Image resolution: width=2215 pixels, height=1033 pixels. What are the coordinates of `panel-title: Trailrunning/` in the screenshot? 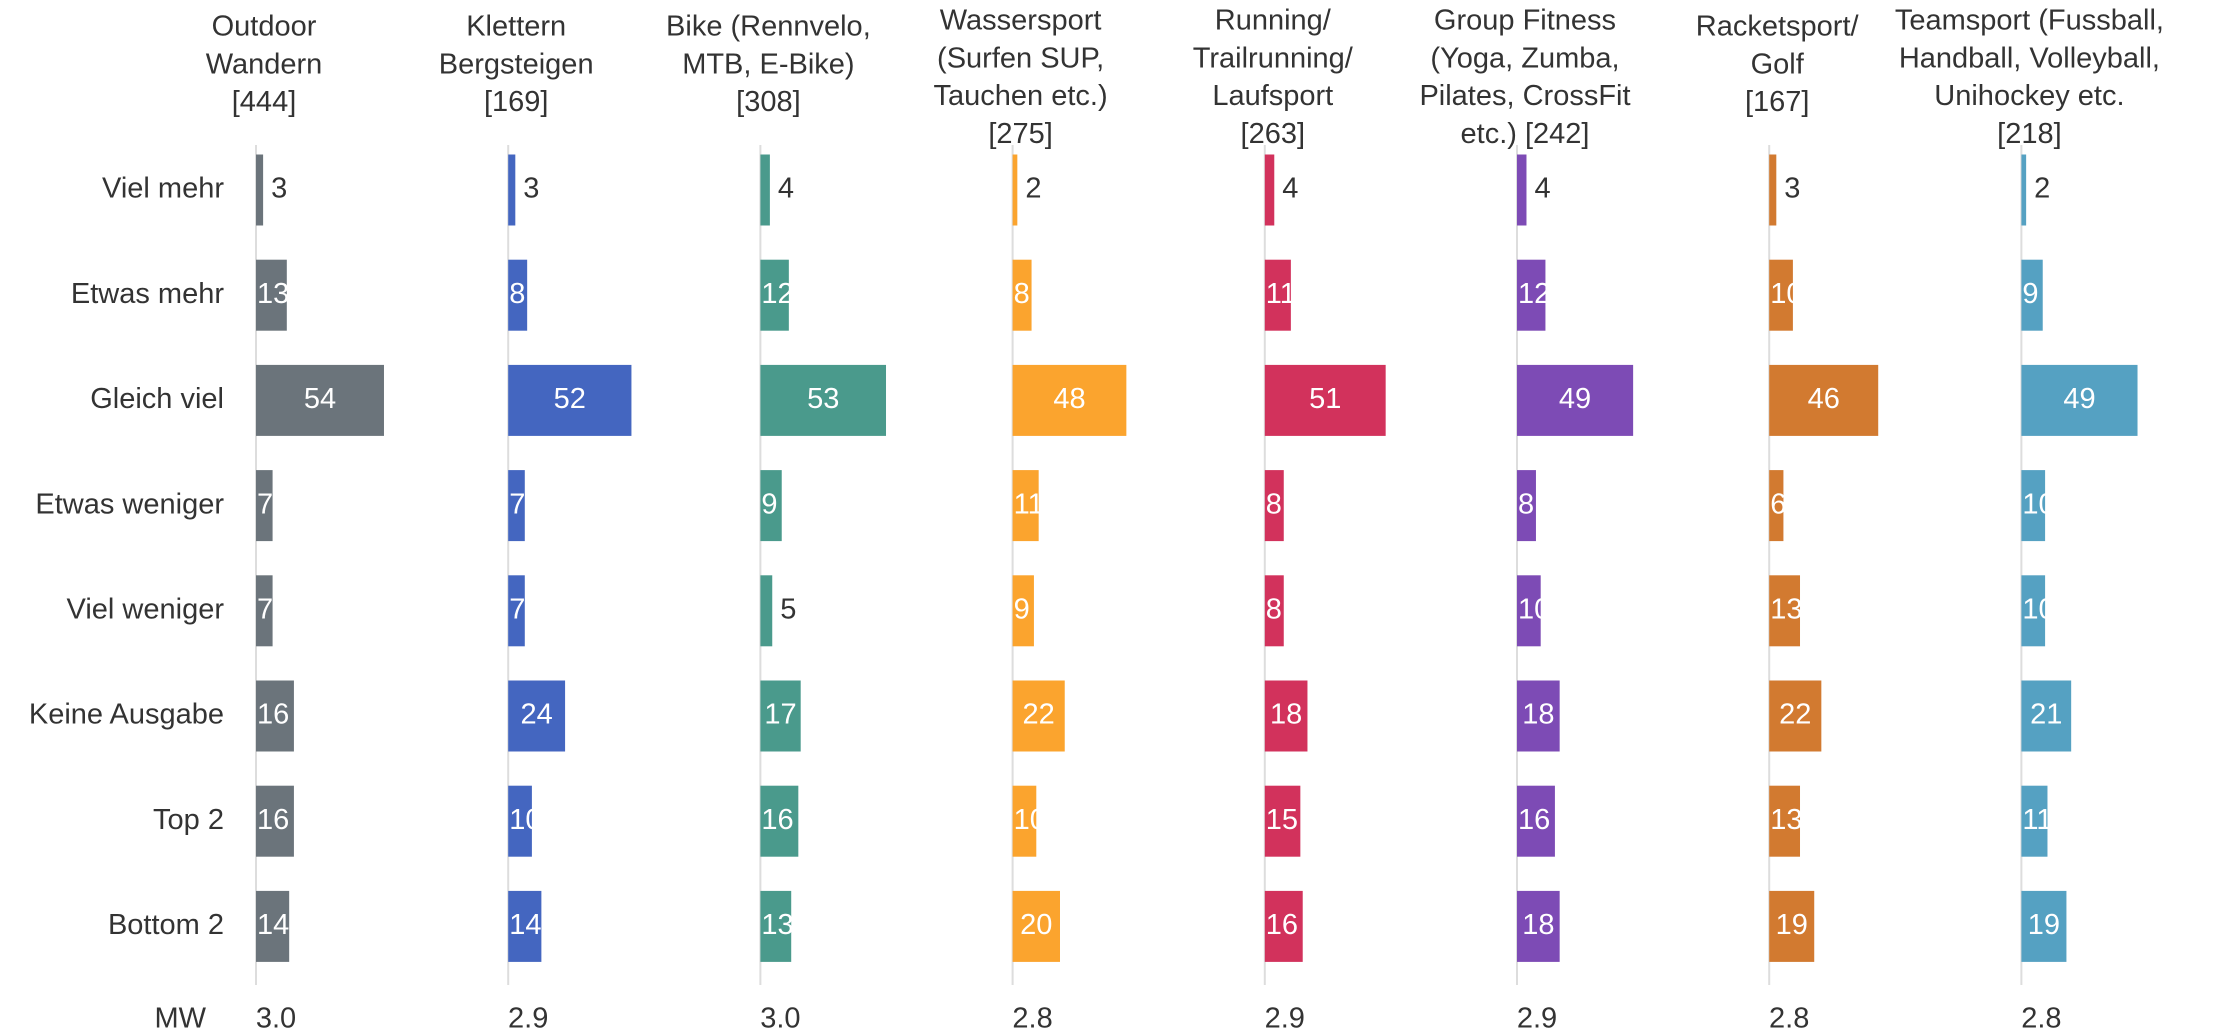 It's located at (1273, 58).